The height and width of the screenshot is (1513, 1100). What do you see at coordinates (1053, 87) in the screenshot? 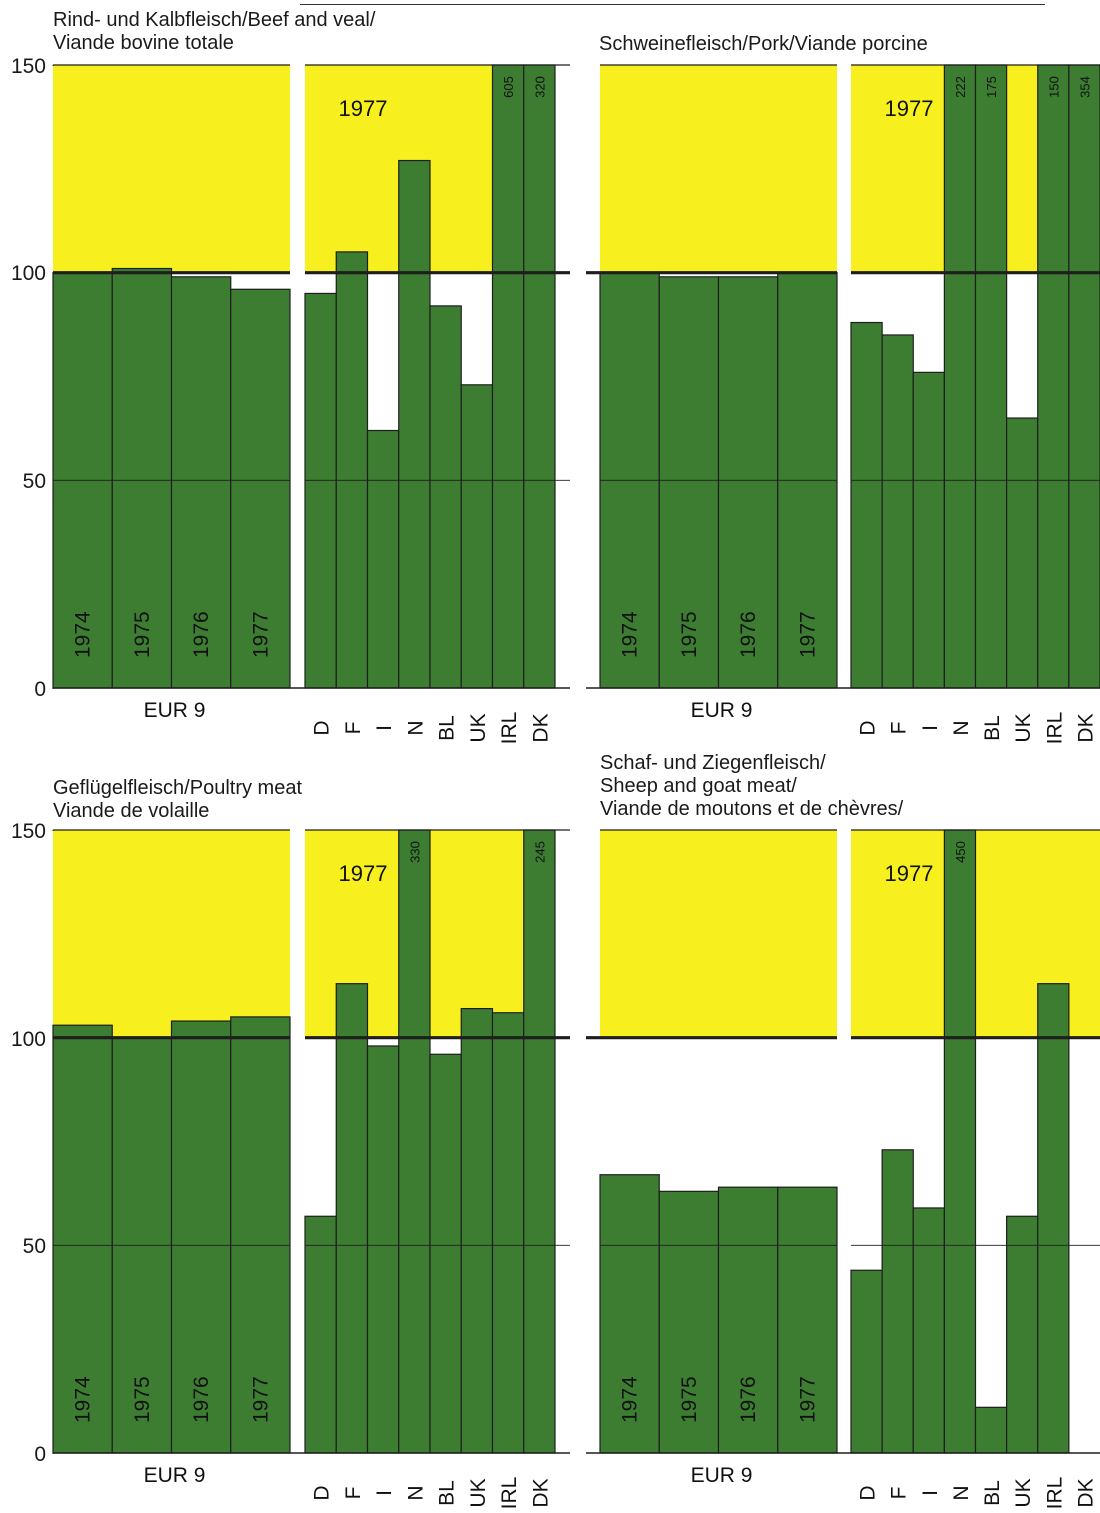
I see `bar-value-label: 150` at bounding box center [1053, 87].